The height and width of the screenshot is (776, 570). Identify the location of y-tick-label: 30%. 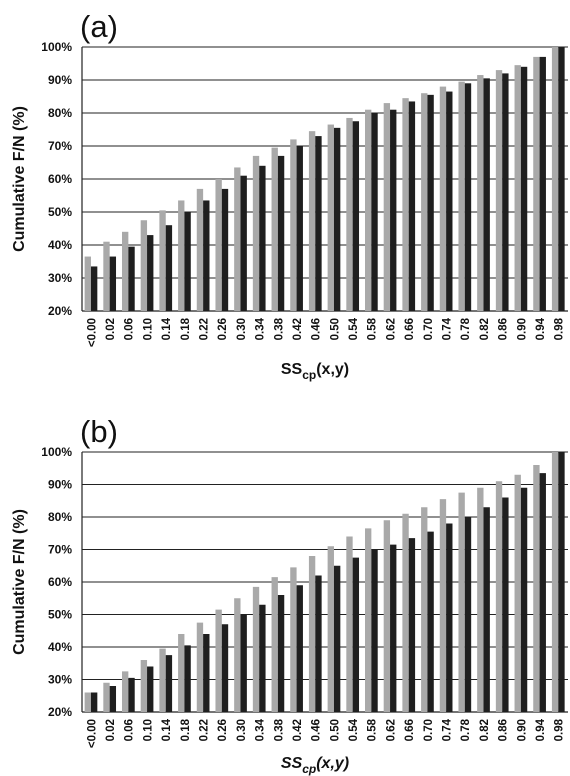
(60, 278).